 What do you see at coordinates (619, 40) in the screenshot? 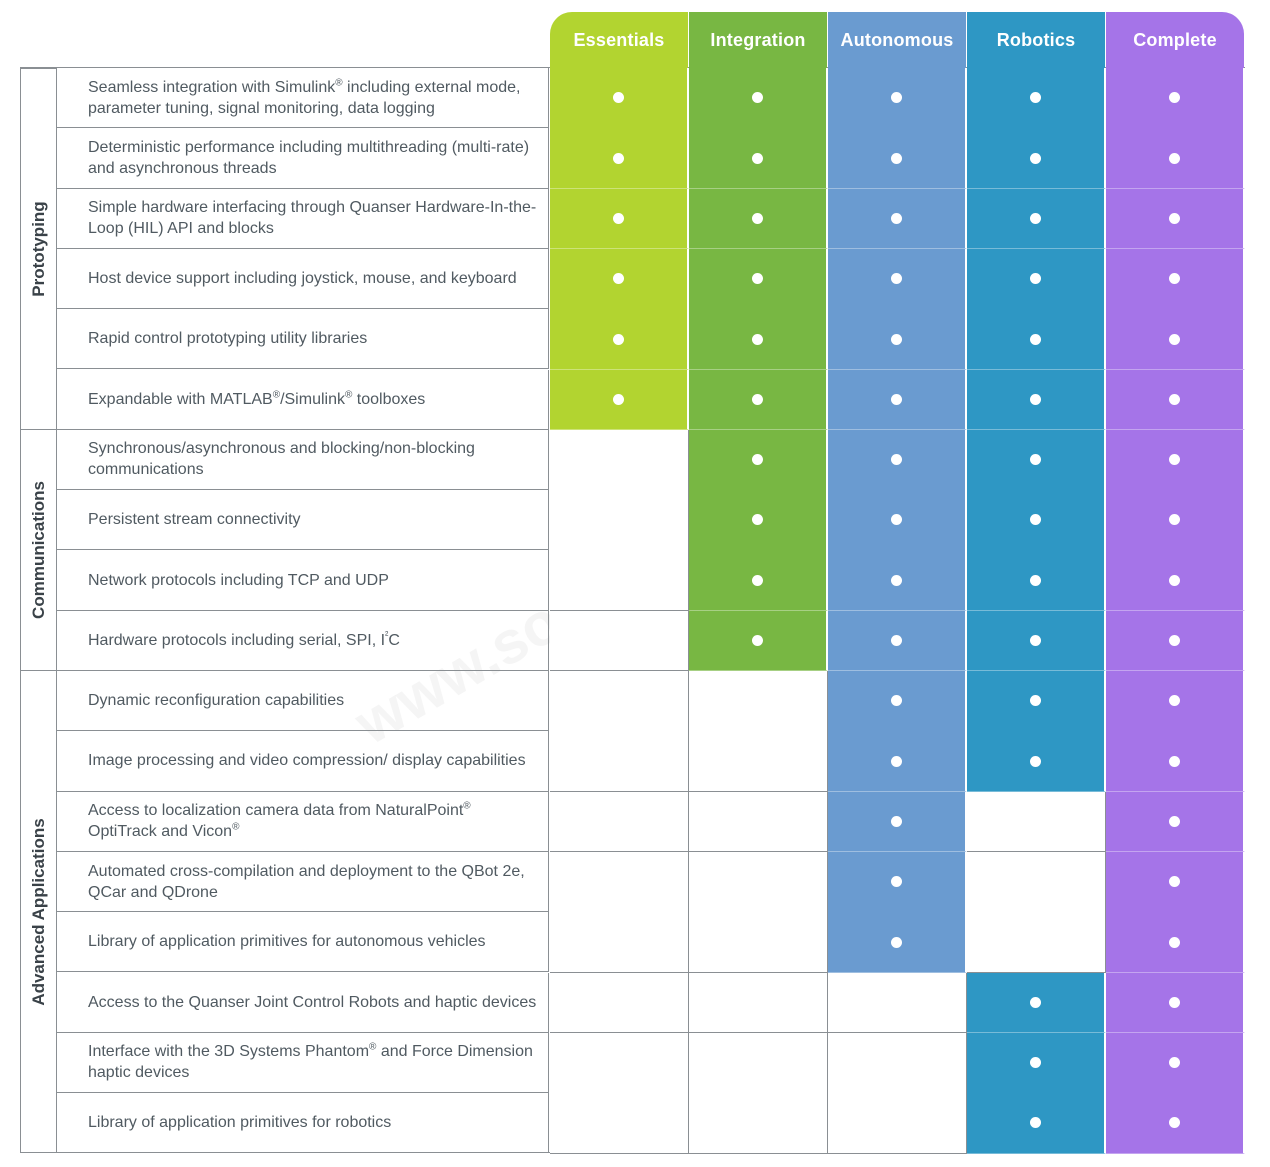
I see `column-header-essentials: Essentials` at bounding box center [619, 40].